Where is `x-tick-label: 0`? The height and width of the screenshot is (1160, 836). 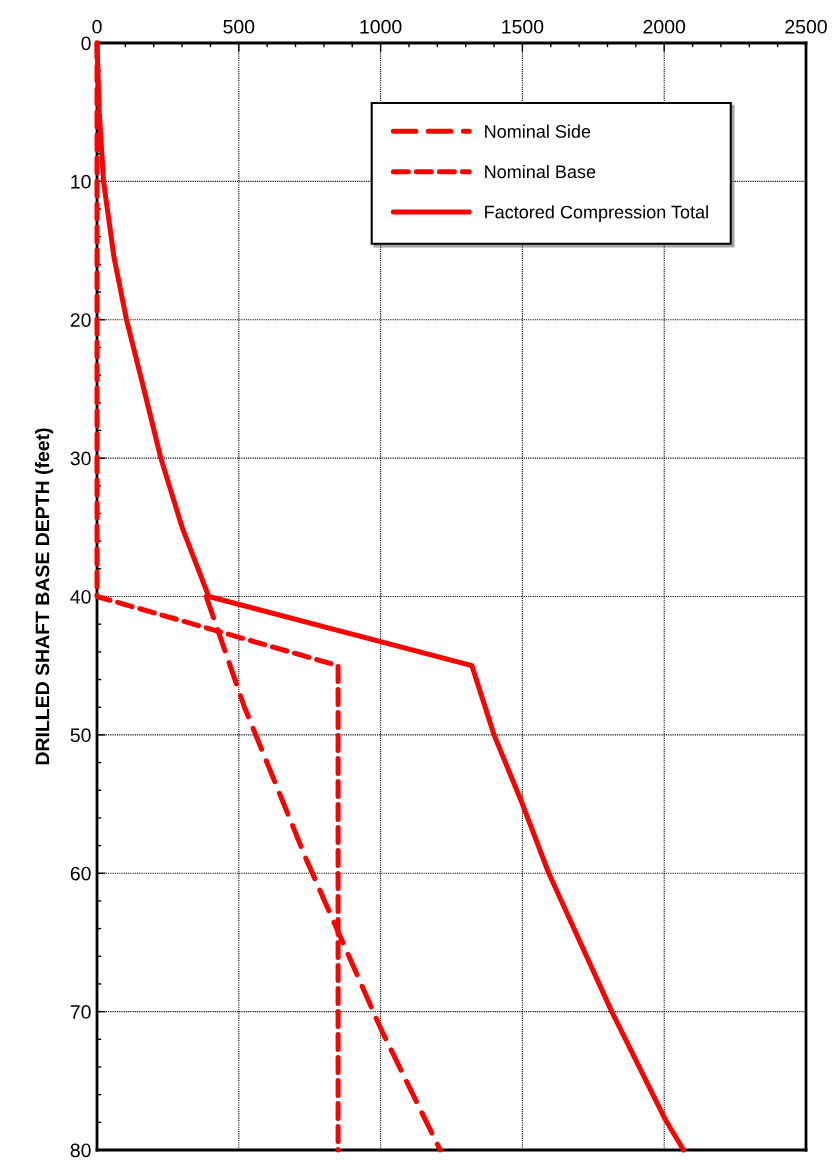 x-tick-label: 0 is located at coordinates (97, 26).